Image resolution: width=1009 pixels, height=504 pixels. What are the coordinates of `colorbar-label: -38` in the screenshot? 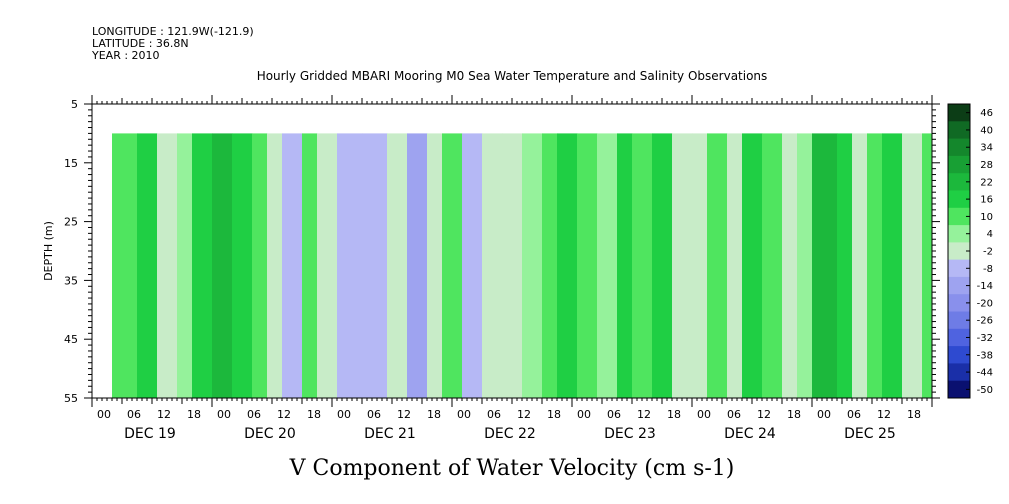 It's located at (985, 355).